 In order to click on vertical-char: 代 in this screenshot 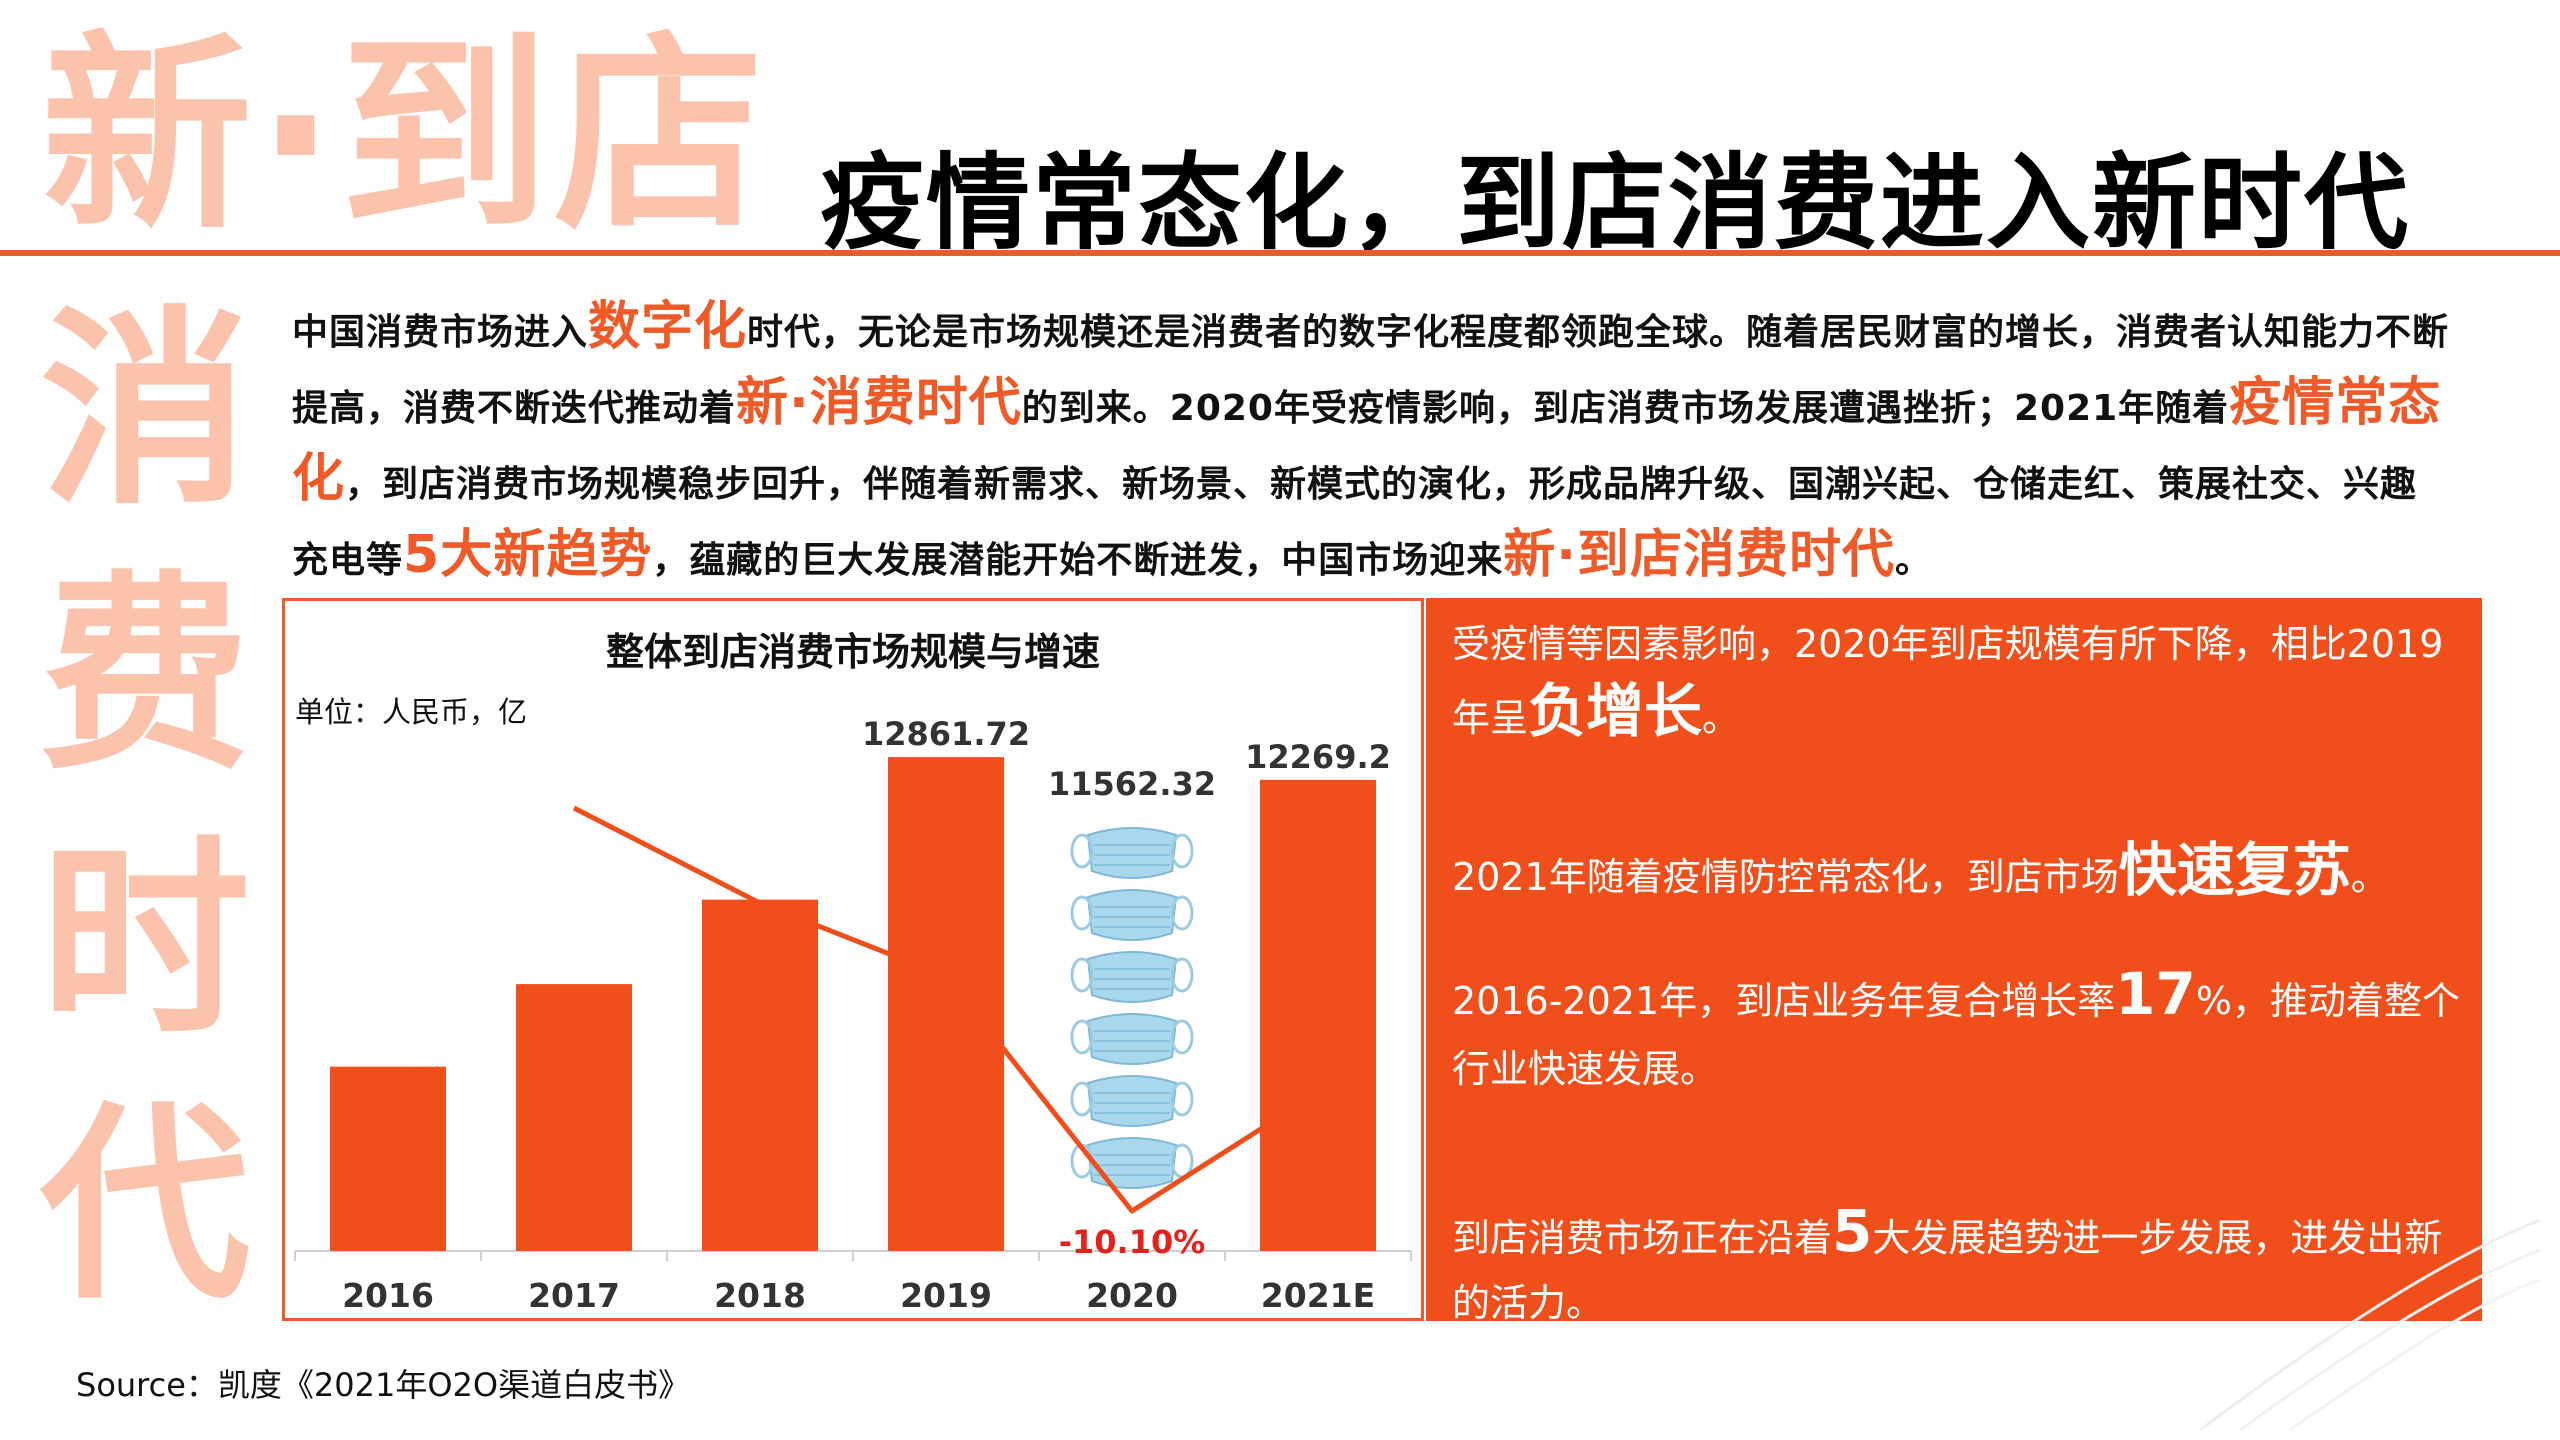, I will do `click(144, 1205)`.